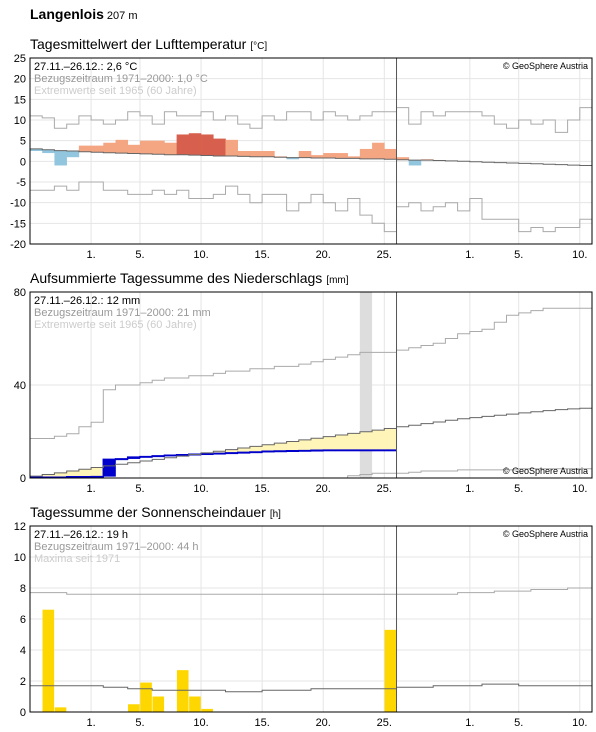  What do you see at coordinates (122, 313) in the screenshot?
I see `info-reference-value: Bezugszeitraum 1971–2000: 21 mm` at bounding box center [122, 313].